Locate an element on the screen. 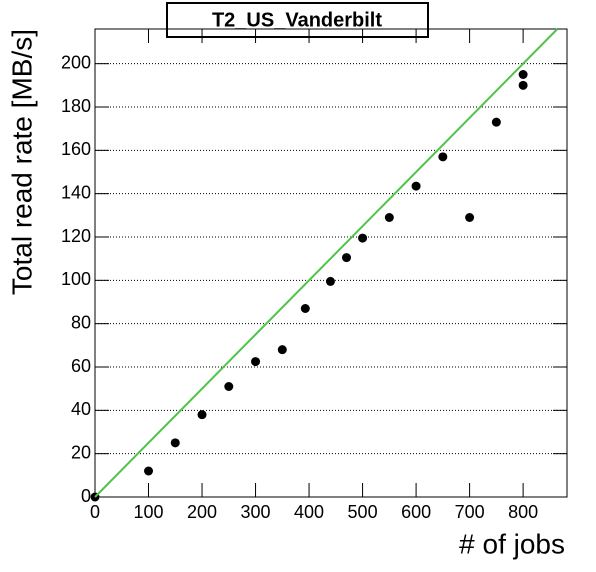 The image size is (596, 572). y-tick-label: 40 is located at coordinates (81, 409).